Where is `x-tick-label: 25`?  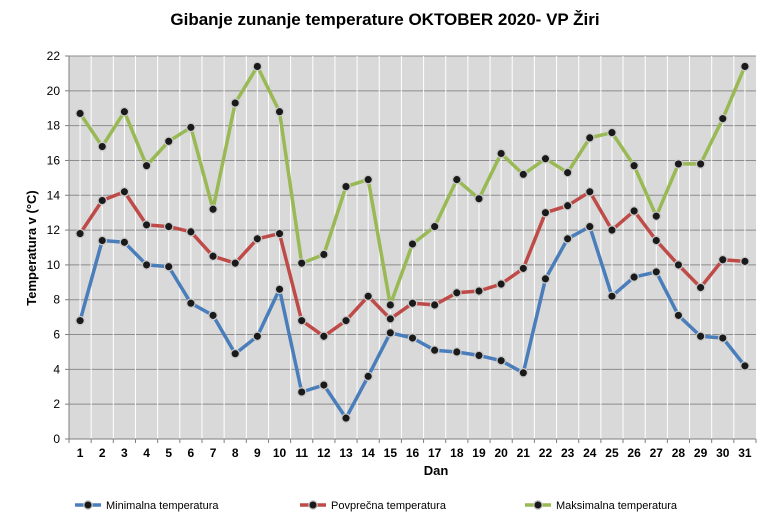 x-tick-label: 25 is located at coordinates (612, 453).